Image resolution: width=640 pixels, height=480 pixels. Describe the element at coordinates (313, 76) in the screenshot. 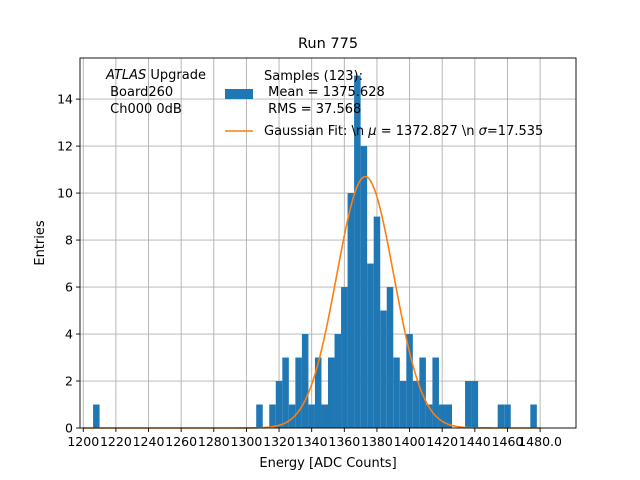

I see `legend-histogram-line-1: Samples (123):` at that location.